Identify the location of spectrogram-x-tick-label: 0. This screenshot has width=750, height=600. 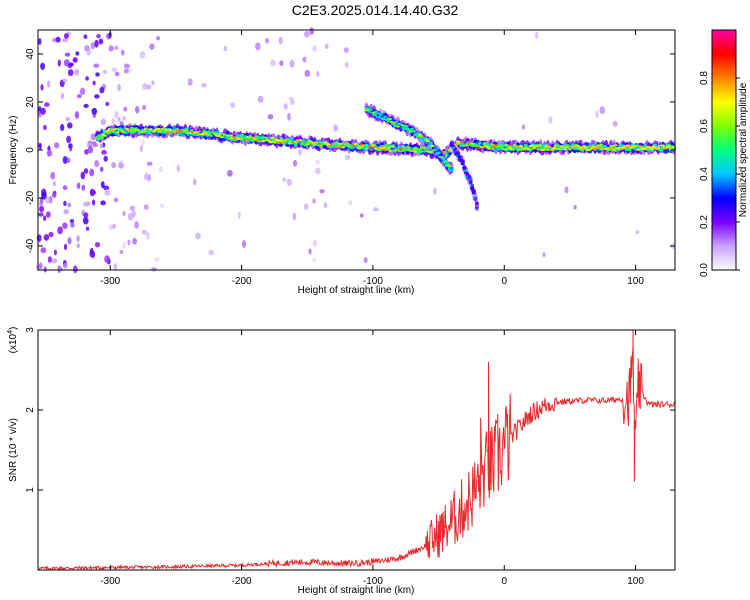
(504, 281).